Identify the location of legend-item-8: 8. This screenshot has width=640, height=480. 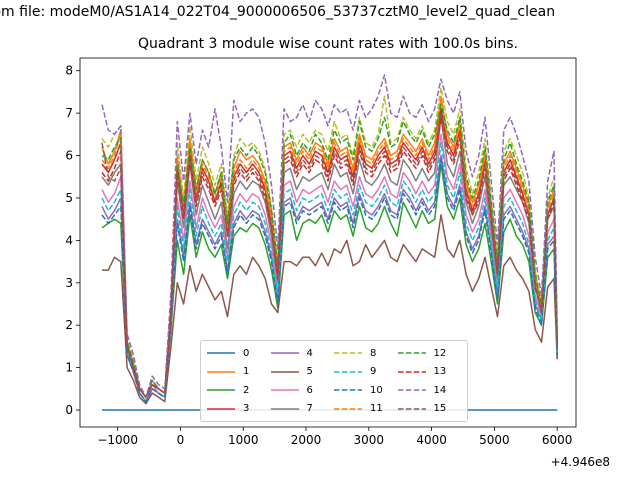
(366, 353).